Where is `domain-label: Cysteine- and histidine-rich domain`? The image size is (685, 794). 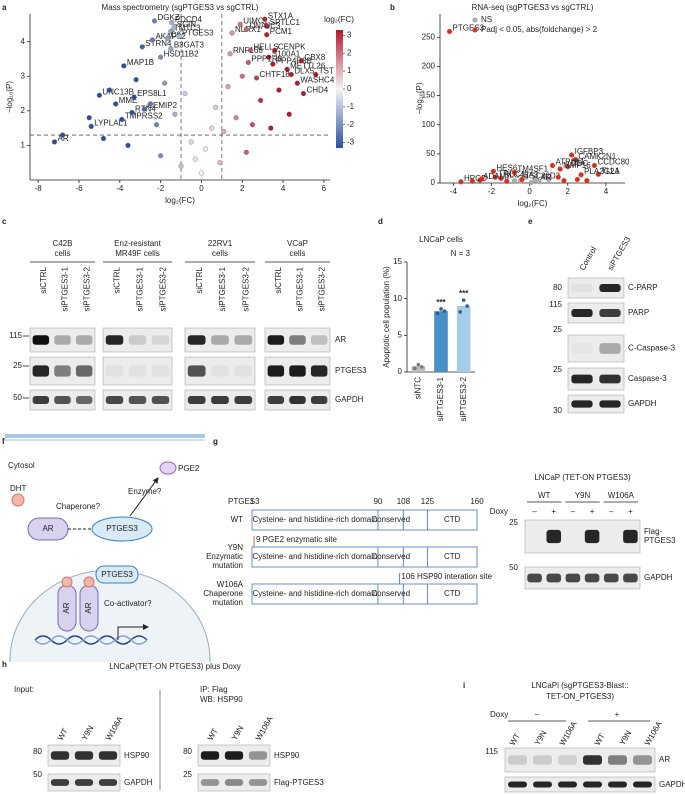
domain-label: Cysteine- and histidine-rich domain is located at coordinates (314, 593).